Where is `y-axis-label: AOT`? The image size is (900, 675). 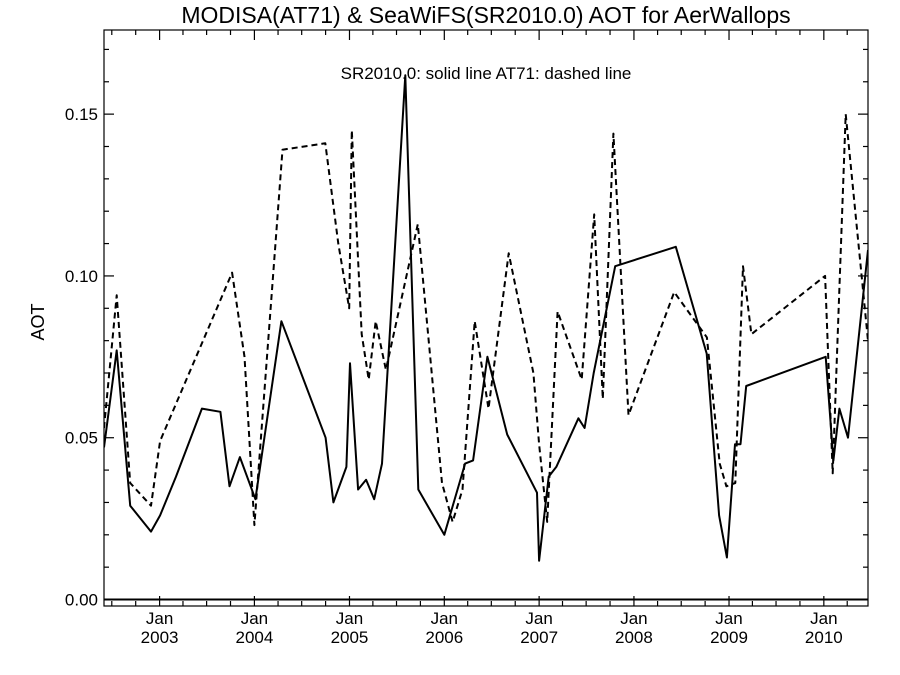 y-axis-label: AOT is located at coordinates (38, 321).